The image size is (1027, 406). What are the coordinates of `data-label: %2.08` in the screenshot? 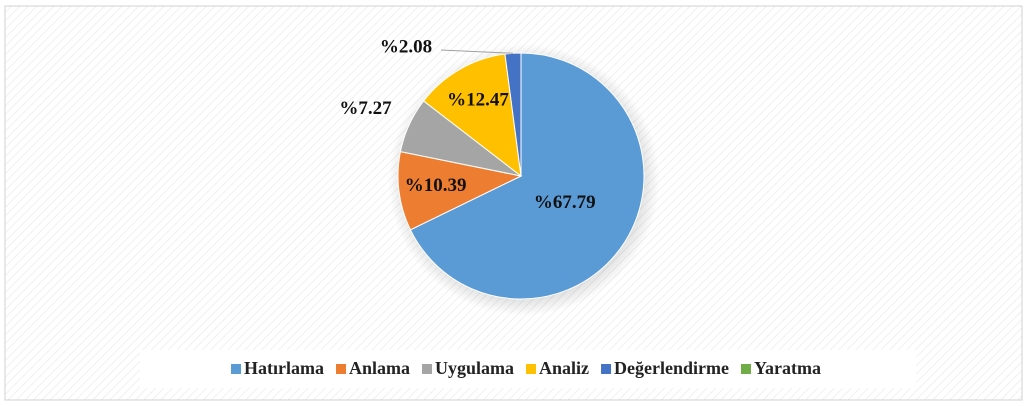 It's located at (406, 46).